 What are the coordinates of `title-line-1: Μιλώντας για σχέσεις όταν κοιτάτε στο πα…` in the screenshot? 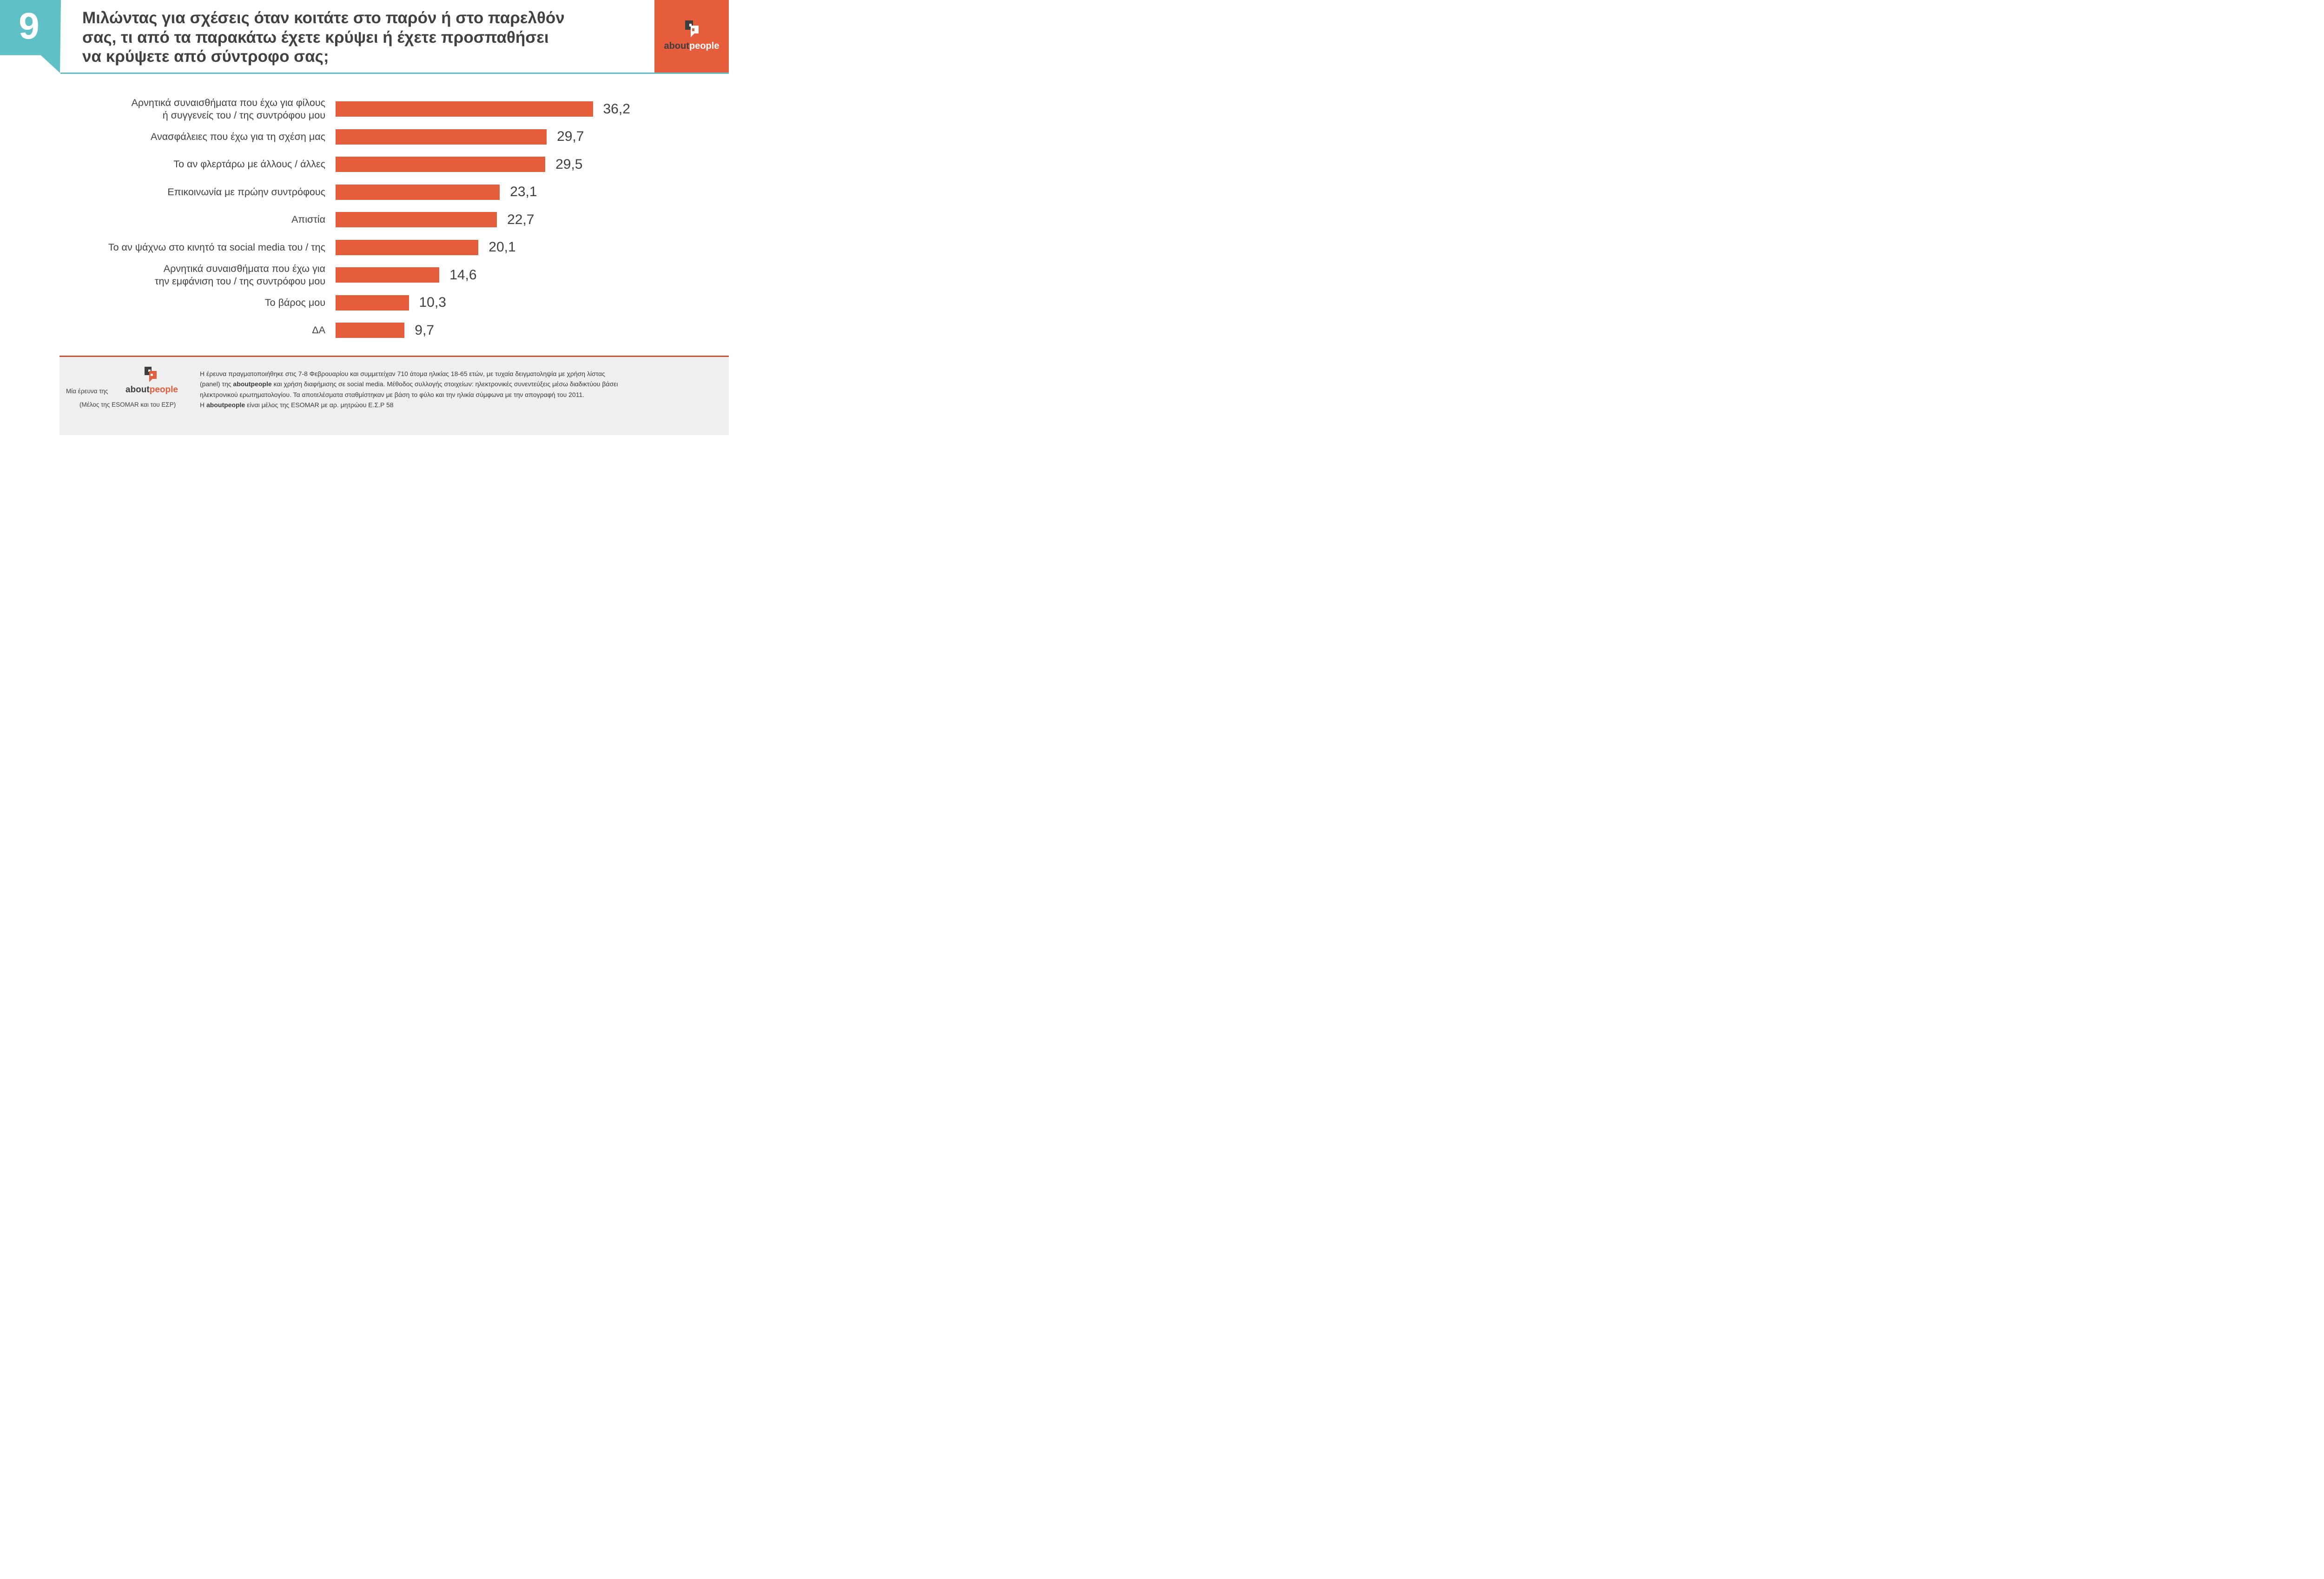 It's located at (323, 18).